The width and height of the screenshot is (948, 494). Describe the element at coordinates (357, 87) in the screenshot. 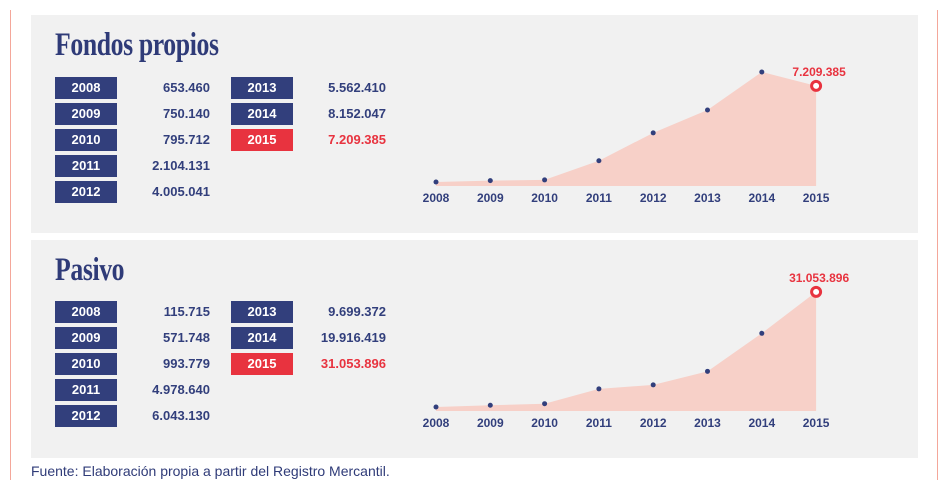

I see `year-value: 5.562.410` at that location.